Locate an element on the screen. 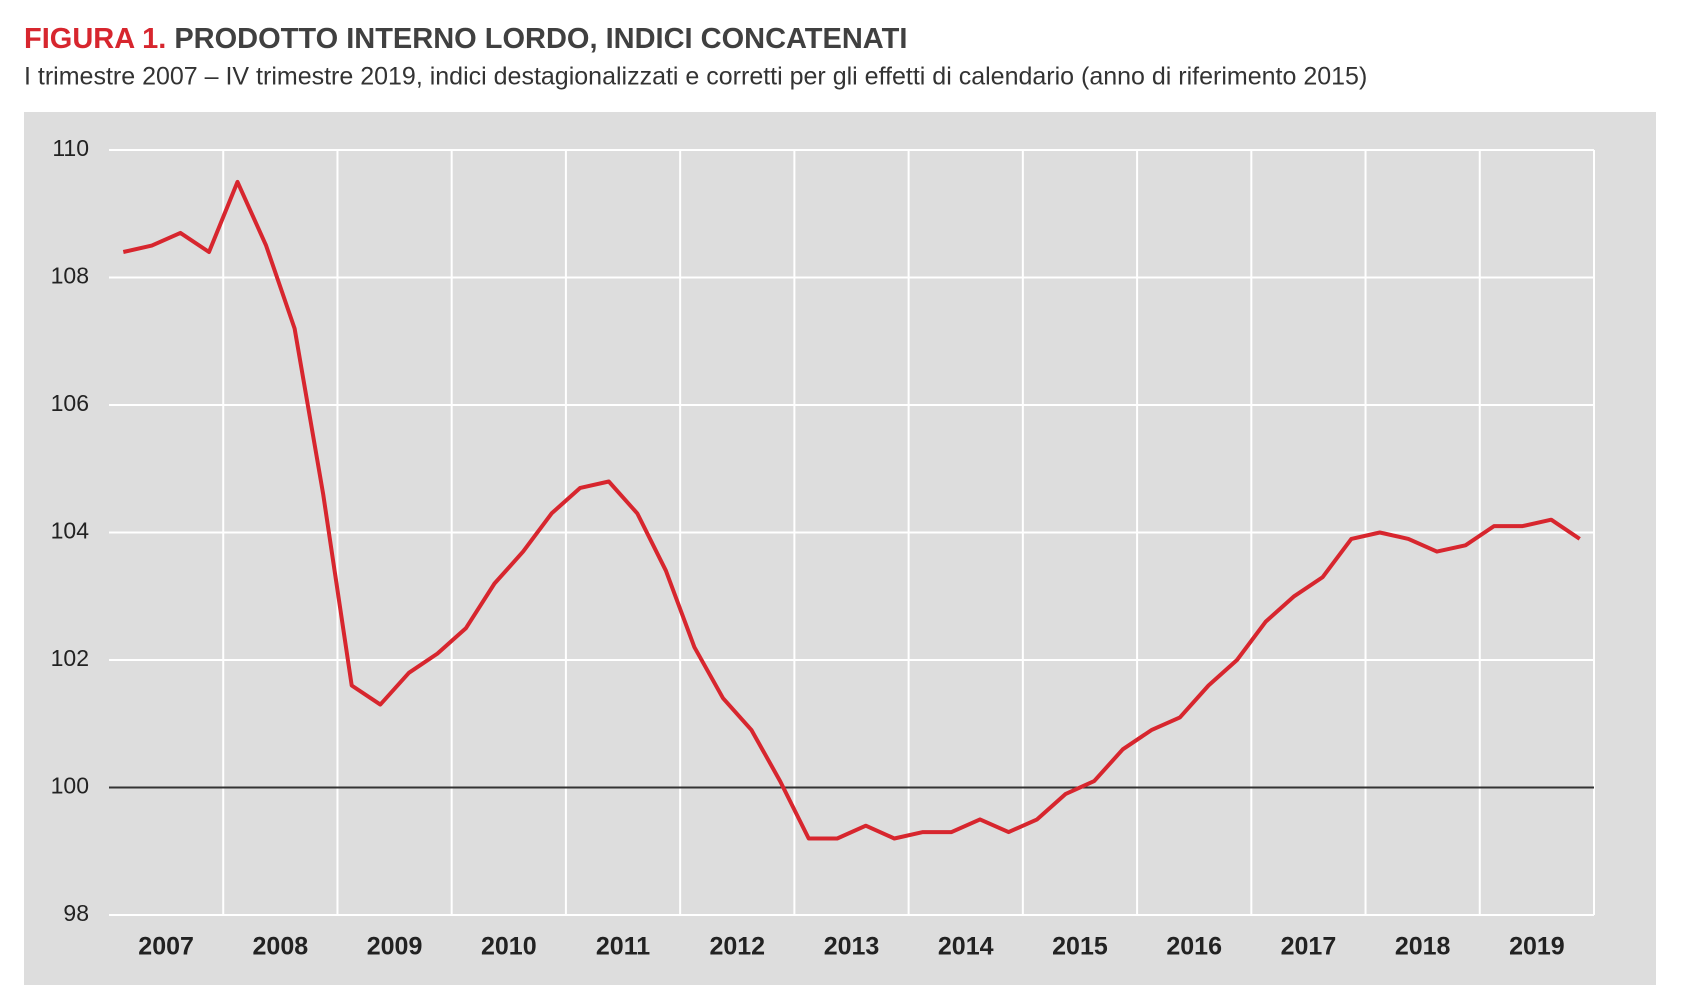 This screenshot has height=1000, width=1696. title-prefix: FIGURA 1. is located at coordinates (95, 39).